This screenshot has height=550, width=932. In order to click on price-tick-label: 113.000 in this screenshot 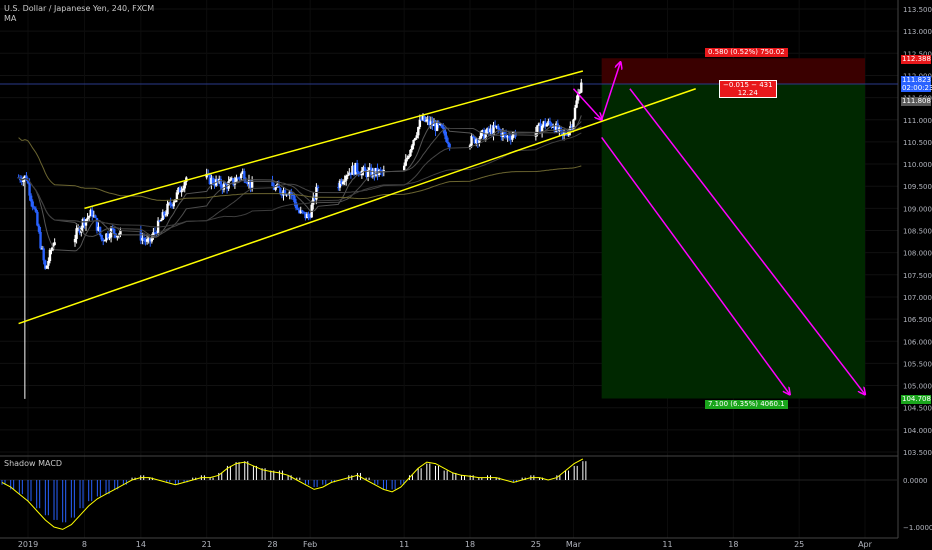, I will do `click(917, 32)`.